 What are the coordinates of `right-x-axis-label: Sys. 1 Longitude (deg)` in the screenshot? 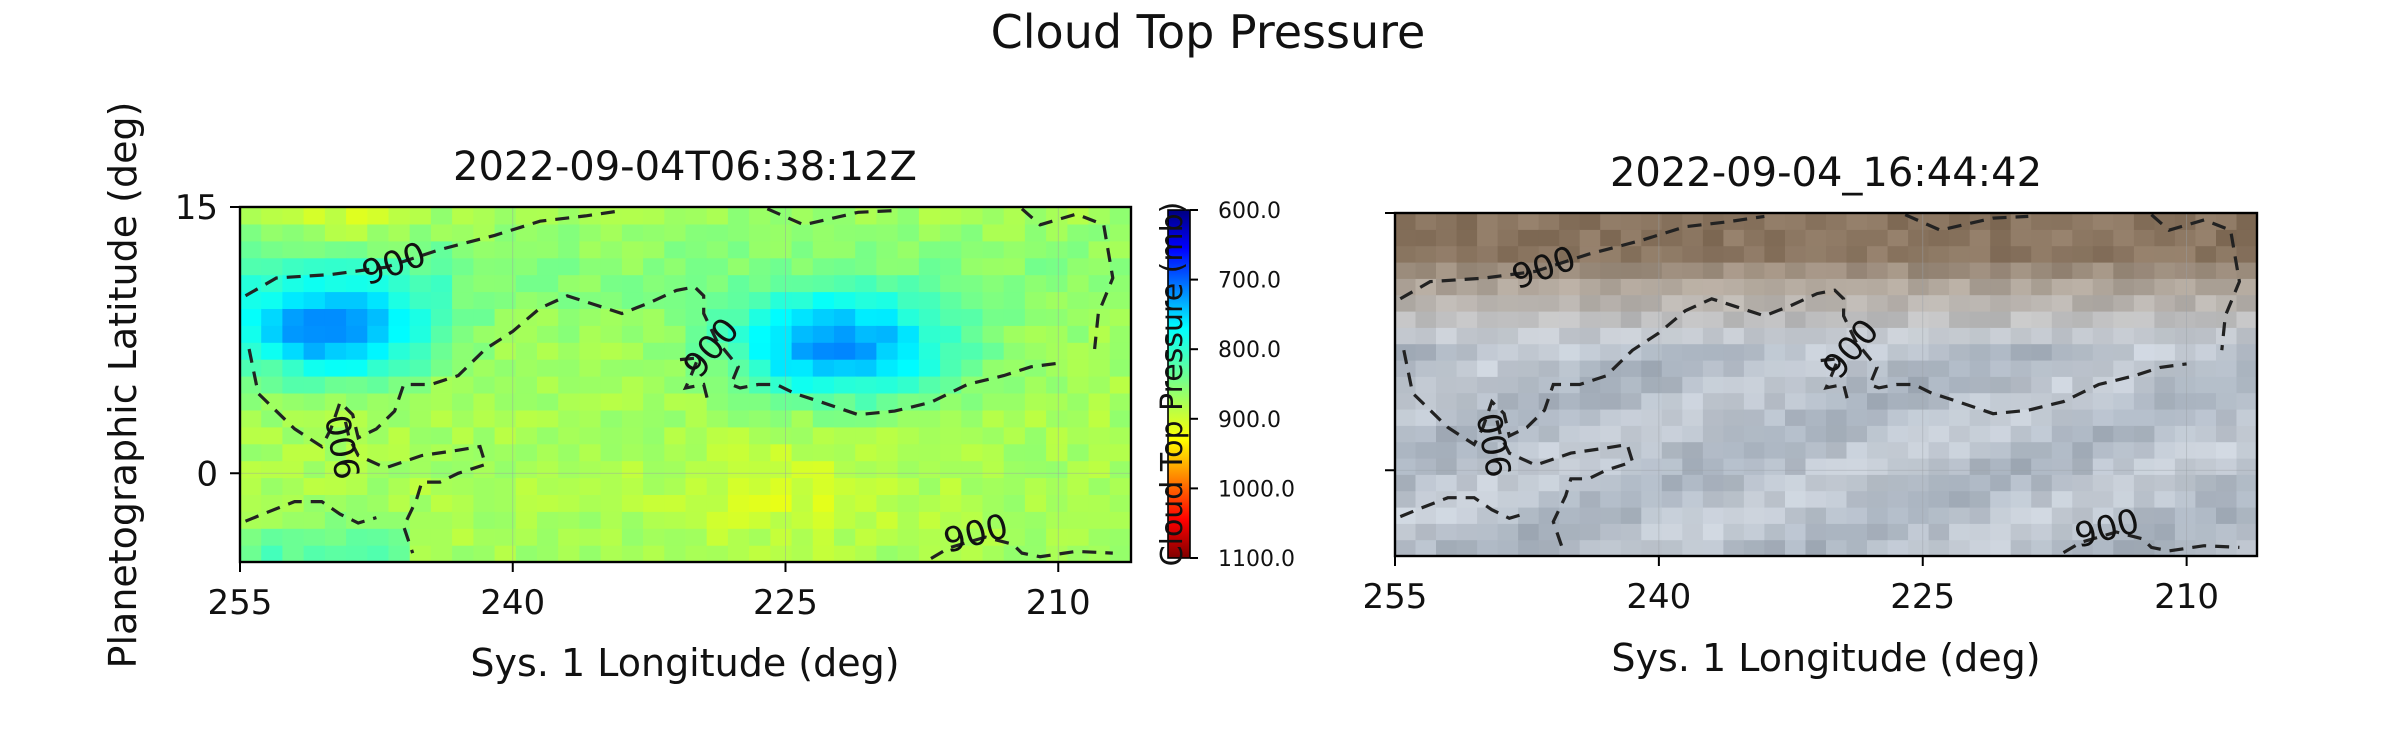 It's located at (1825, 658).